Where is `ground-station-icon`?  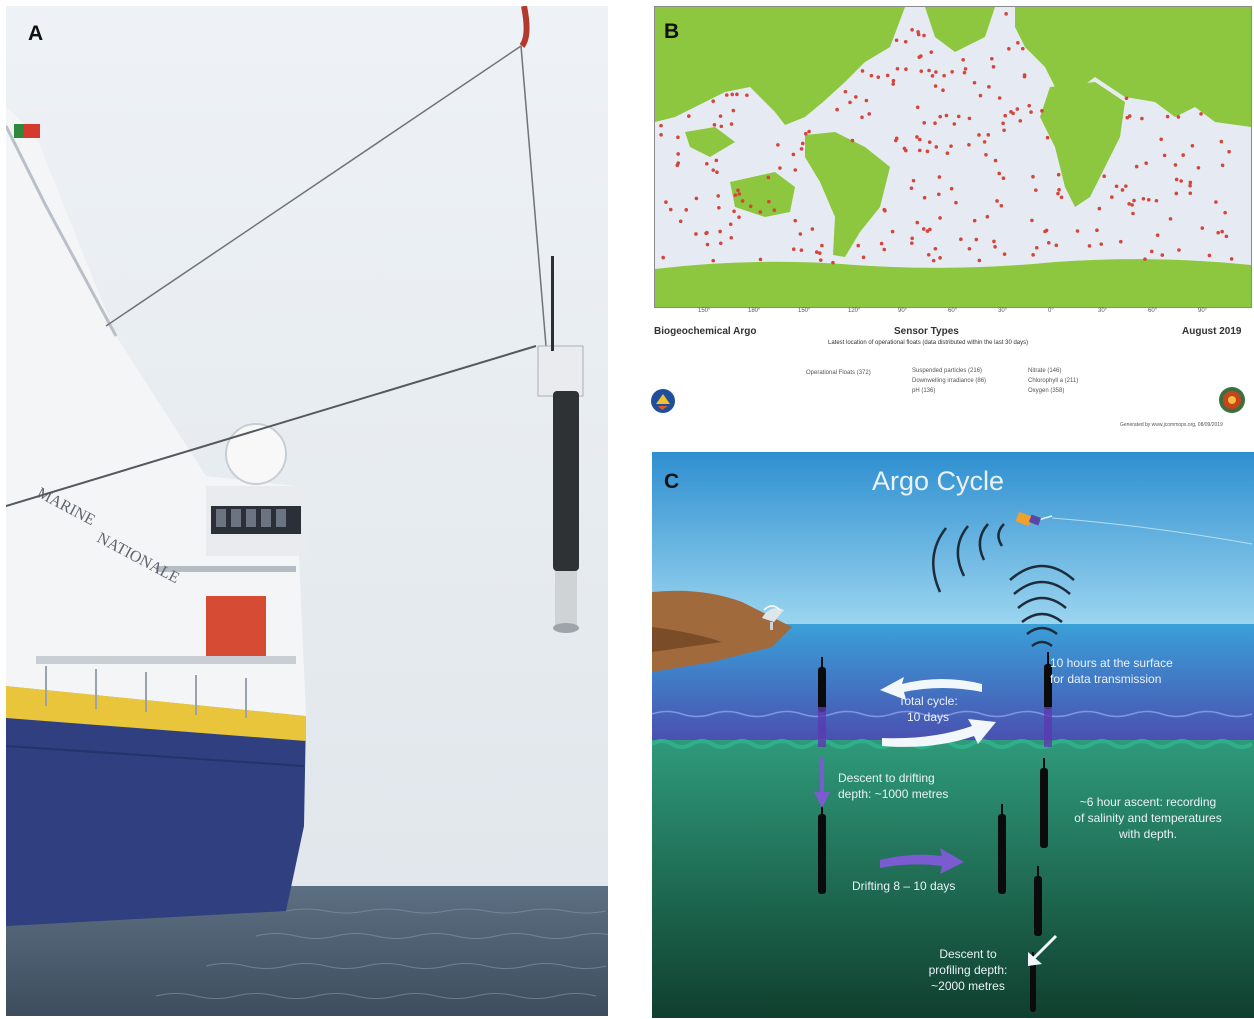 ground-station-icon is located at coordinates (773, 617).